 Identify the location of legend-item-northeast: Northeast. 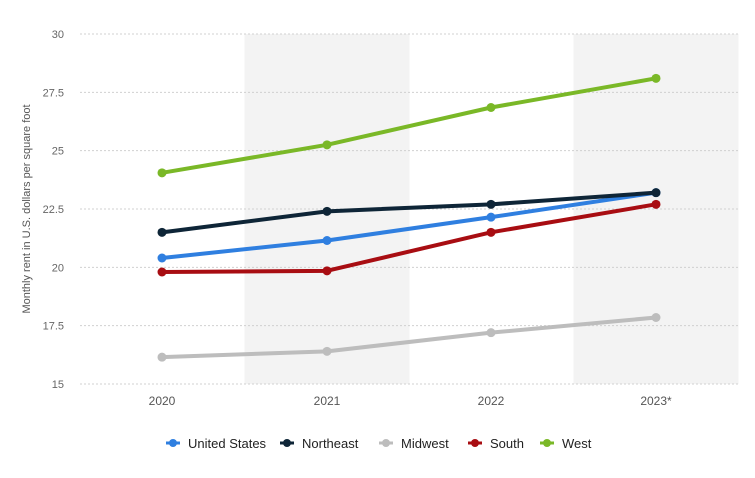
(319, 443).